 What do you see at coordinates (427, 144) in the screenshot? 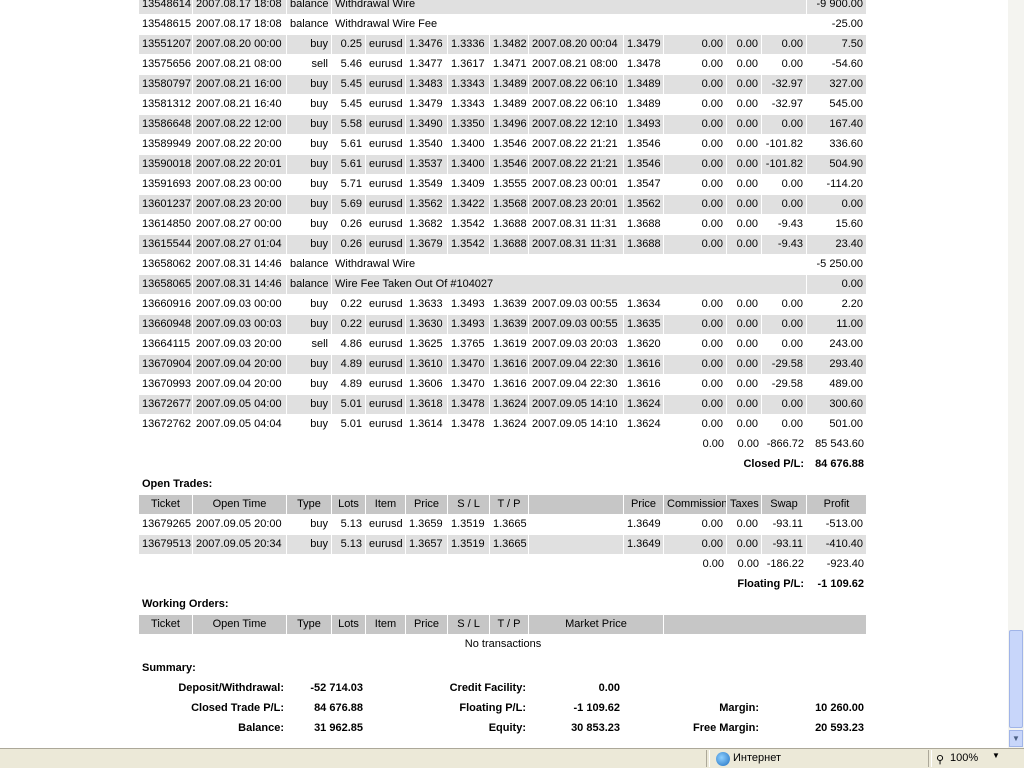
I see `cell: 1.3540` at bounding box center [427, 144].